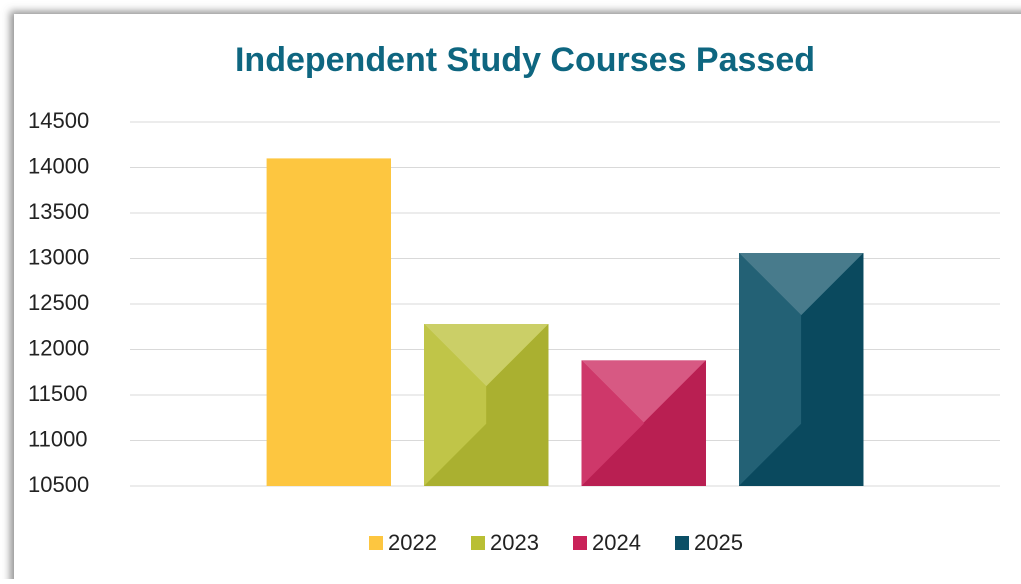  What do you see at coordinates (58, 347) in the screenshot?
I see `y-tick-label: 12000` at bounding box center [58, 347].